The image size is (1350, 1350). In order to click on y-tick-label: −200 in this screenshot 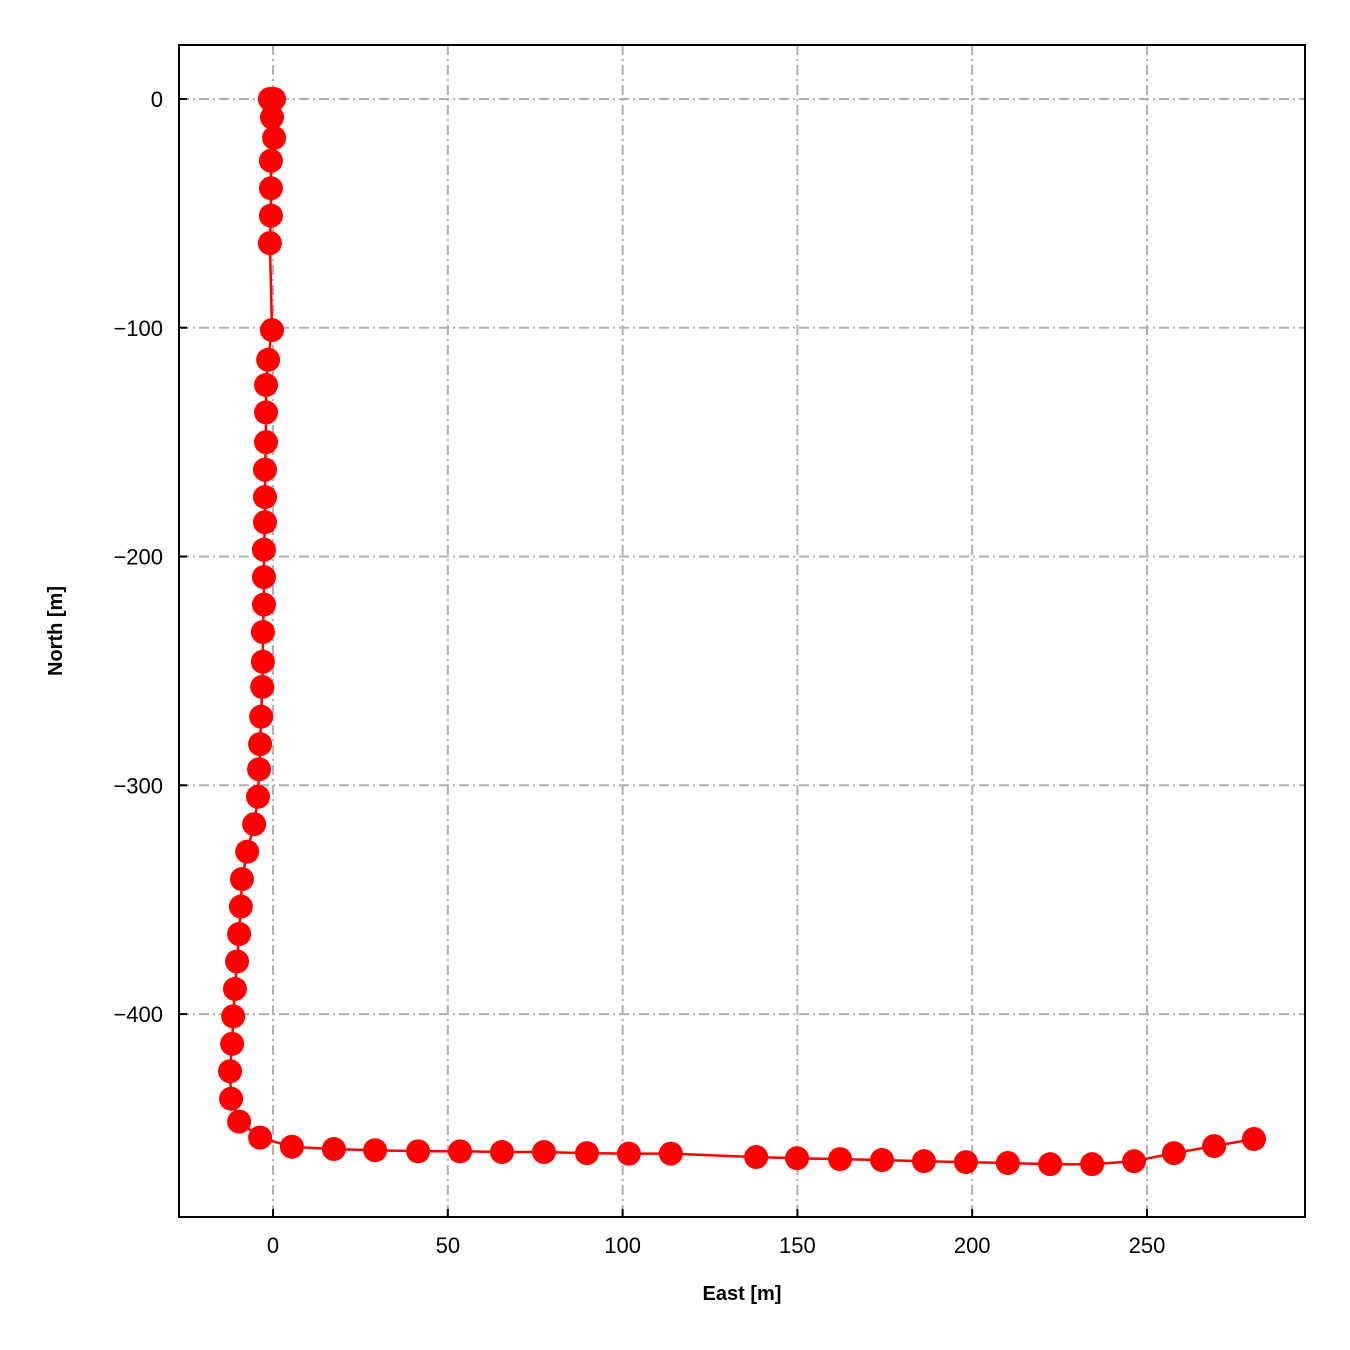, I will do `click(138, 557)`.